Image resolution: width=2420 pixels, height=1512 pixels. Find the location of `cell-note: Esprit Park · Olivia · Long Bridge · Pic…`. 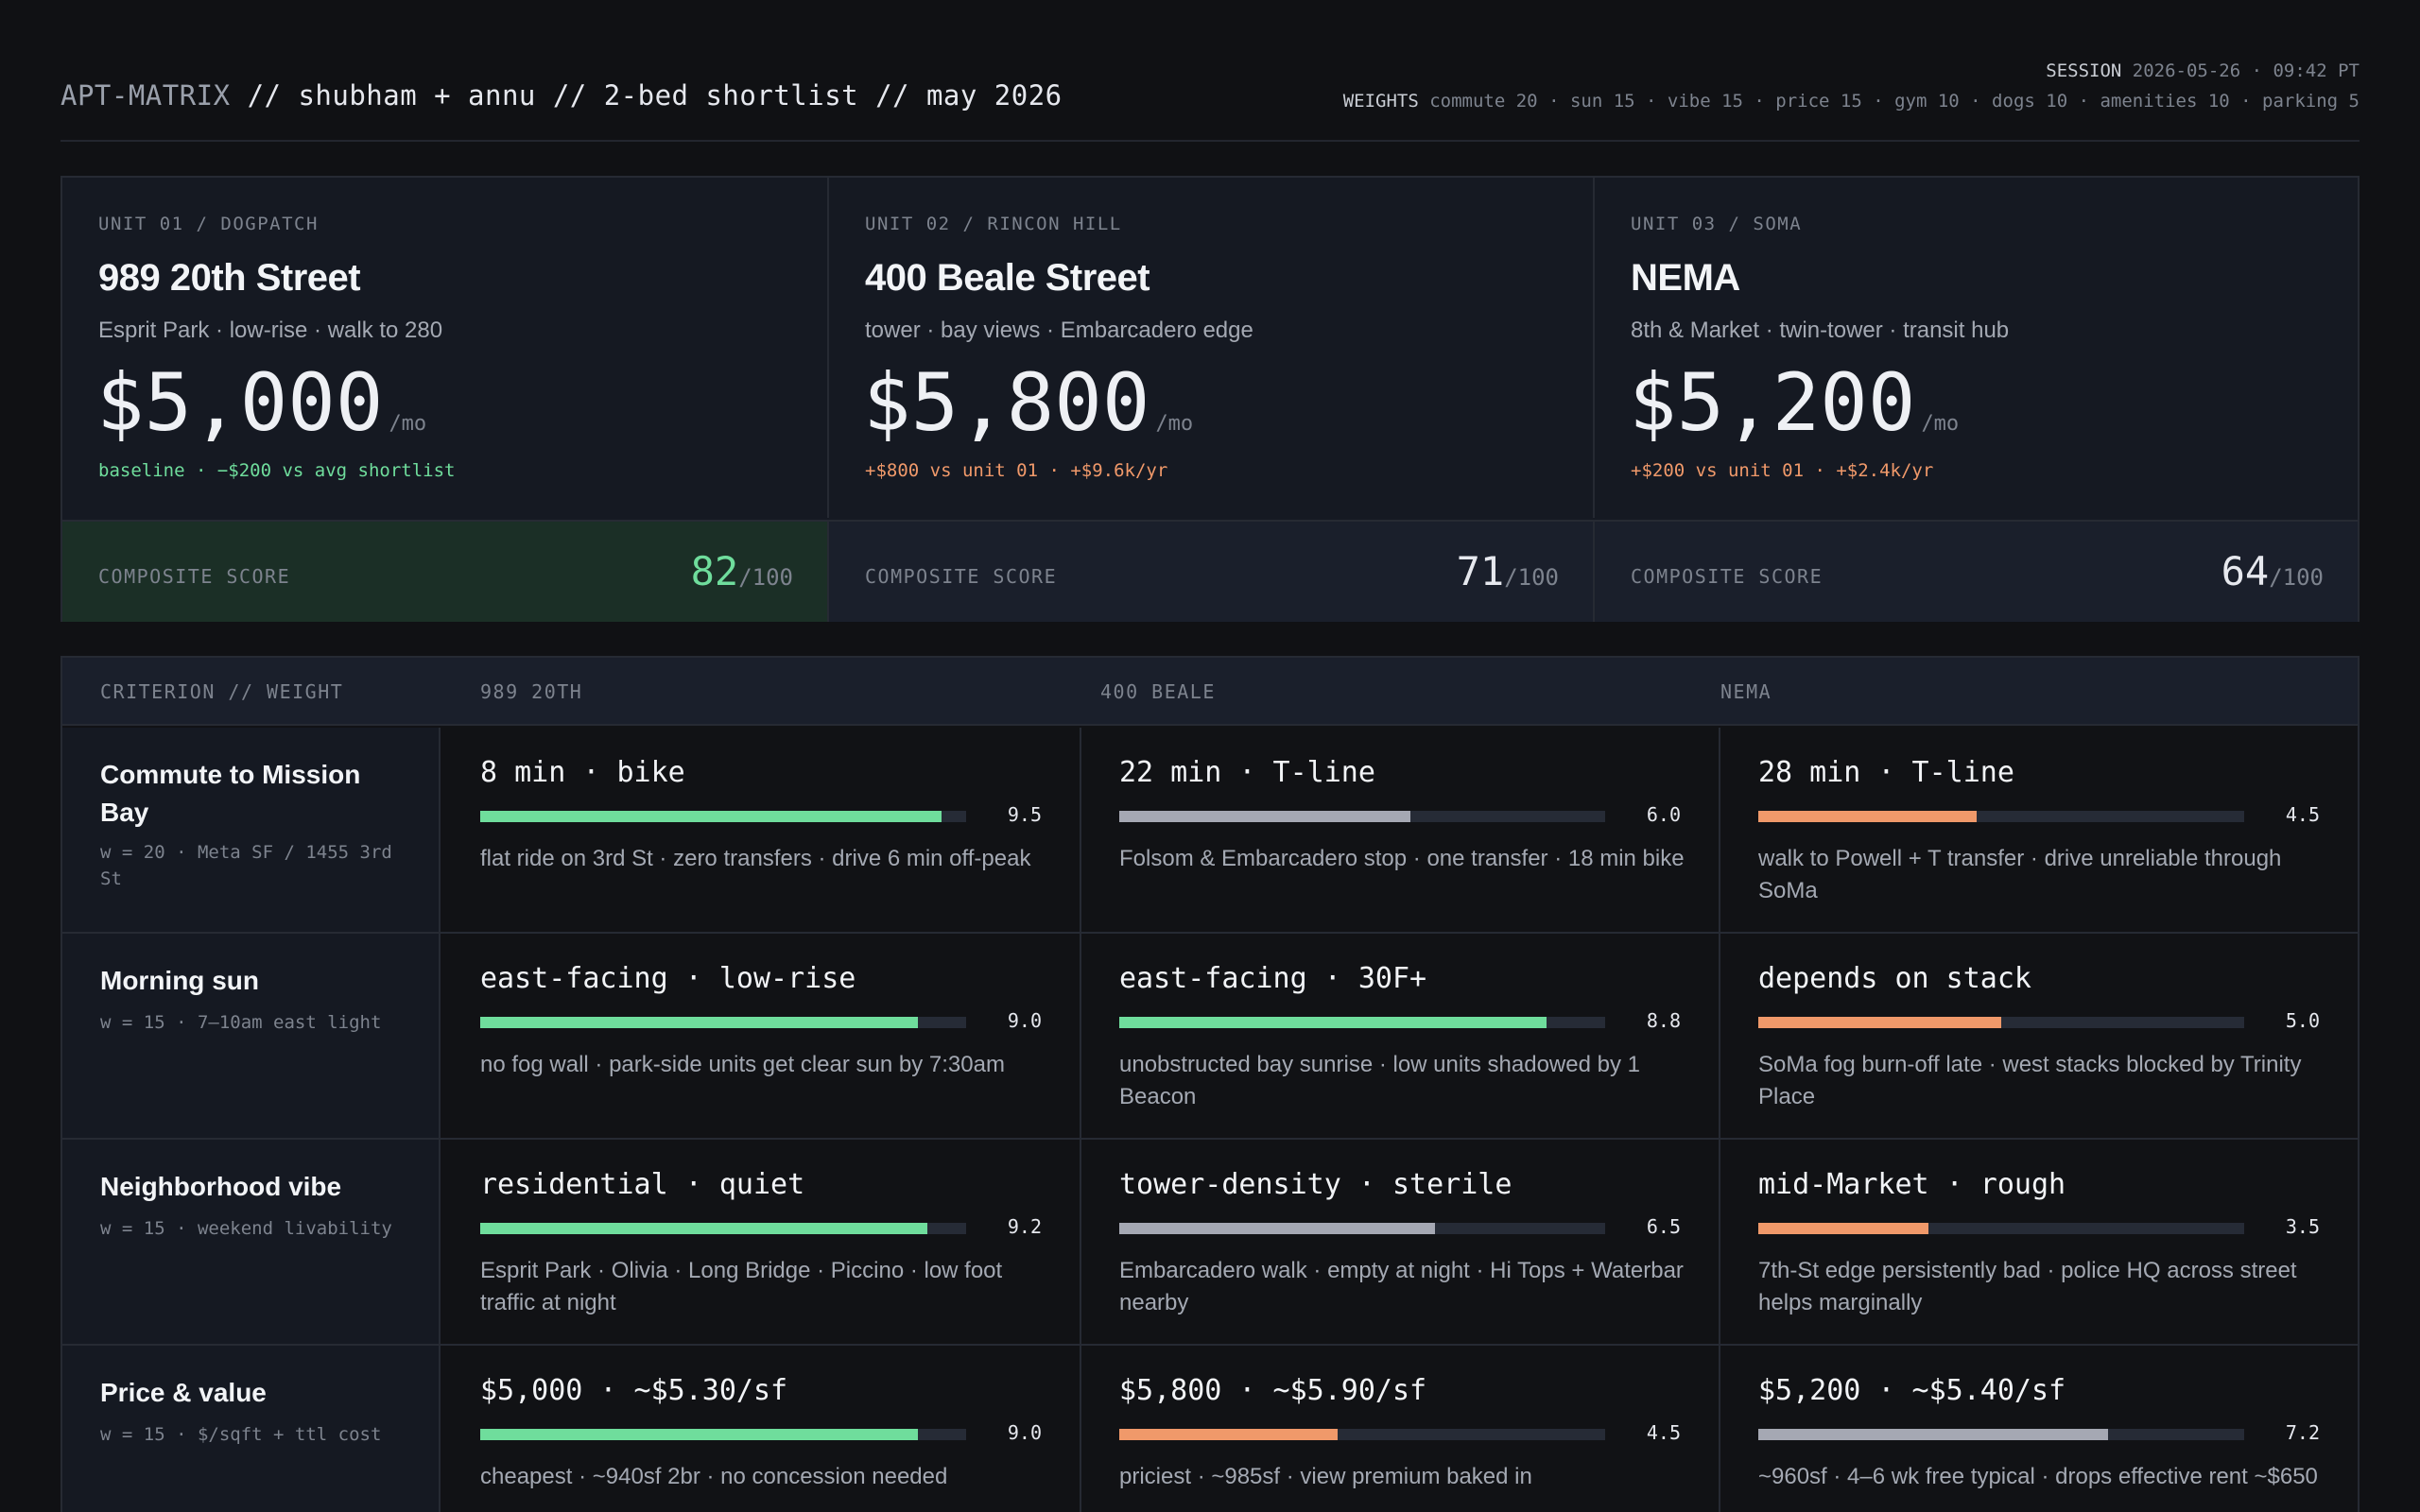

cell-note: Esprit Park · Olivia · Long Bridge · Pic… is located at coordinates (742, 1286).